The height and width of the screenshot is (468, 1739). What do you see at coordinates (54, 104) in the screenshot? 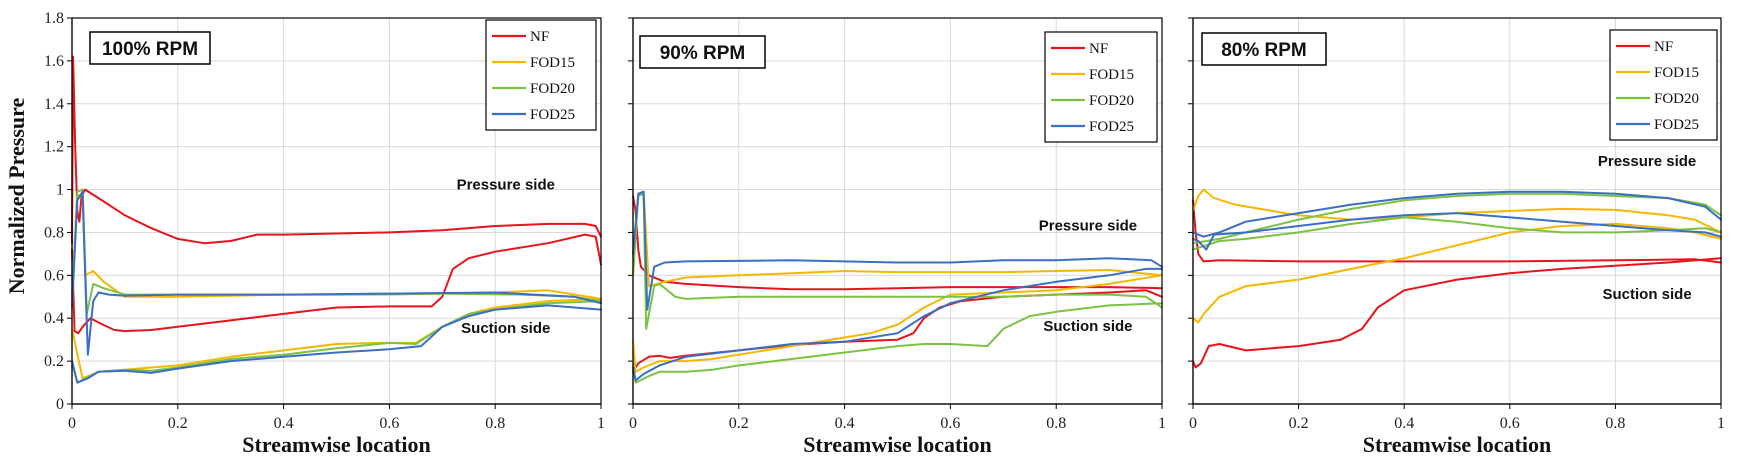
I see `y-tick-label: 1.4` at bounding box center [54, 104].